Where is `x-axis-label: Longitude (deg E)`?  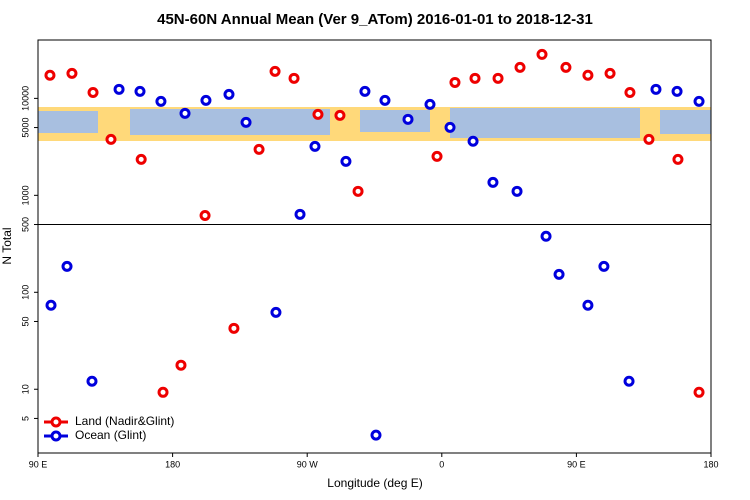 x-axis-label: Longitude (deg E) is located at coordinates (374, 483).